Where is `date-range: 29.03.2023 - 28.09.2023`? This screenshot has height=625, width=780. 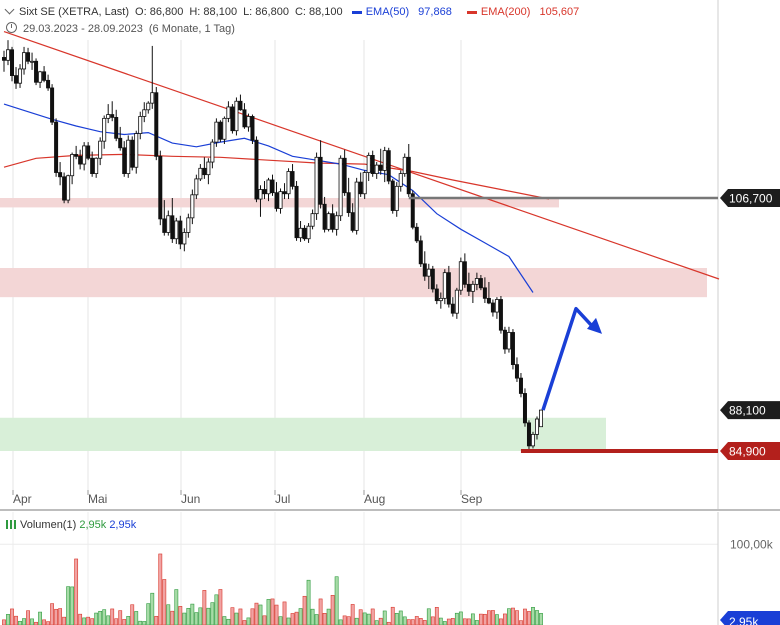 date-range: 29.03.2023 - 28.09.2023 is located at coordinates (83, 29).